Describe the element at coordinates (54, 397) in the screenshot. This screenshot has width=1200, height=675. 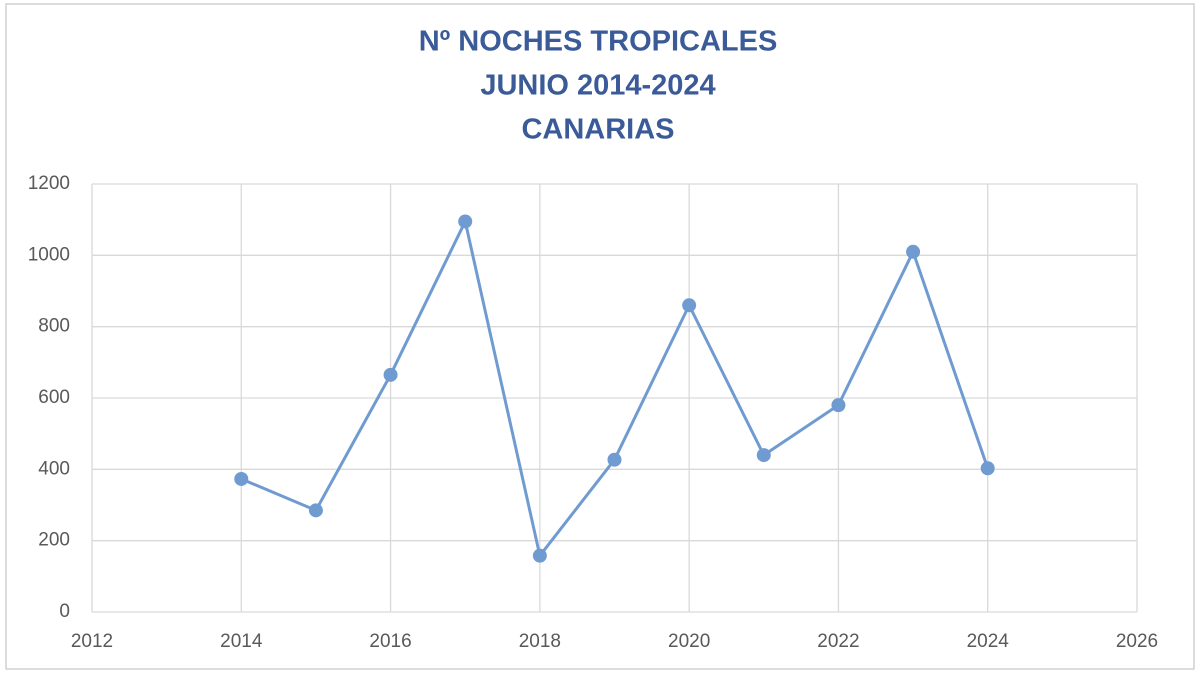
I see `y-tick-label: 600` at that location.